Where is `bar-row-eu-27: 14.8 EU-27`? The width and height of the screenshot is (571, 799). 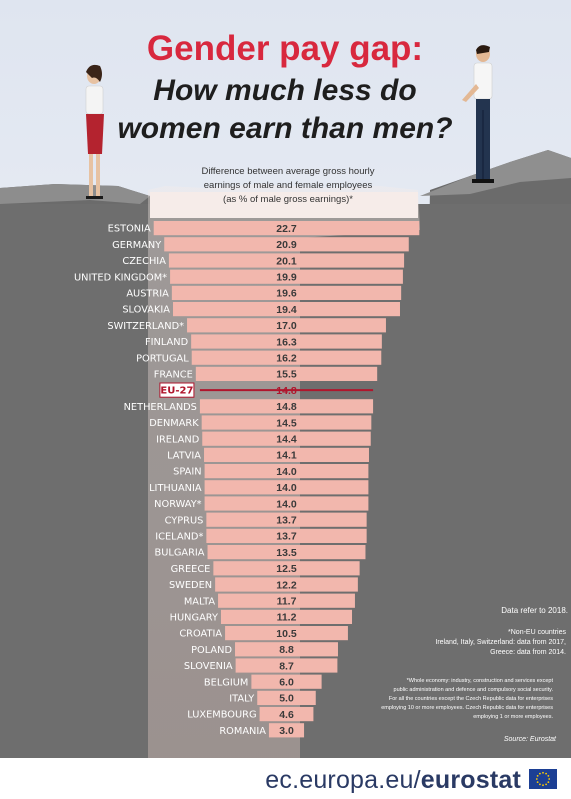 bar-row-eu-27: 14.8 EU-27 is located at coordinates (266, 390).